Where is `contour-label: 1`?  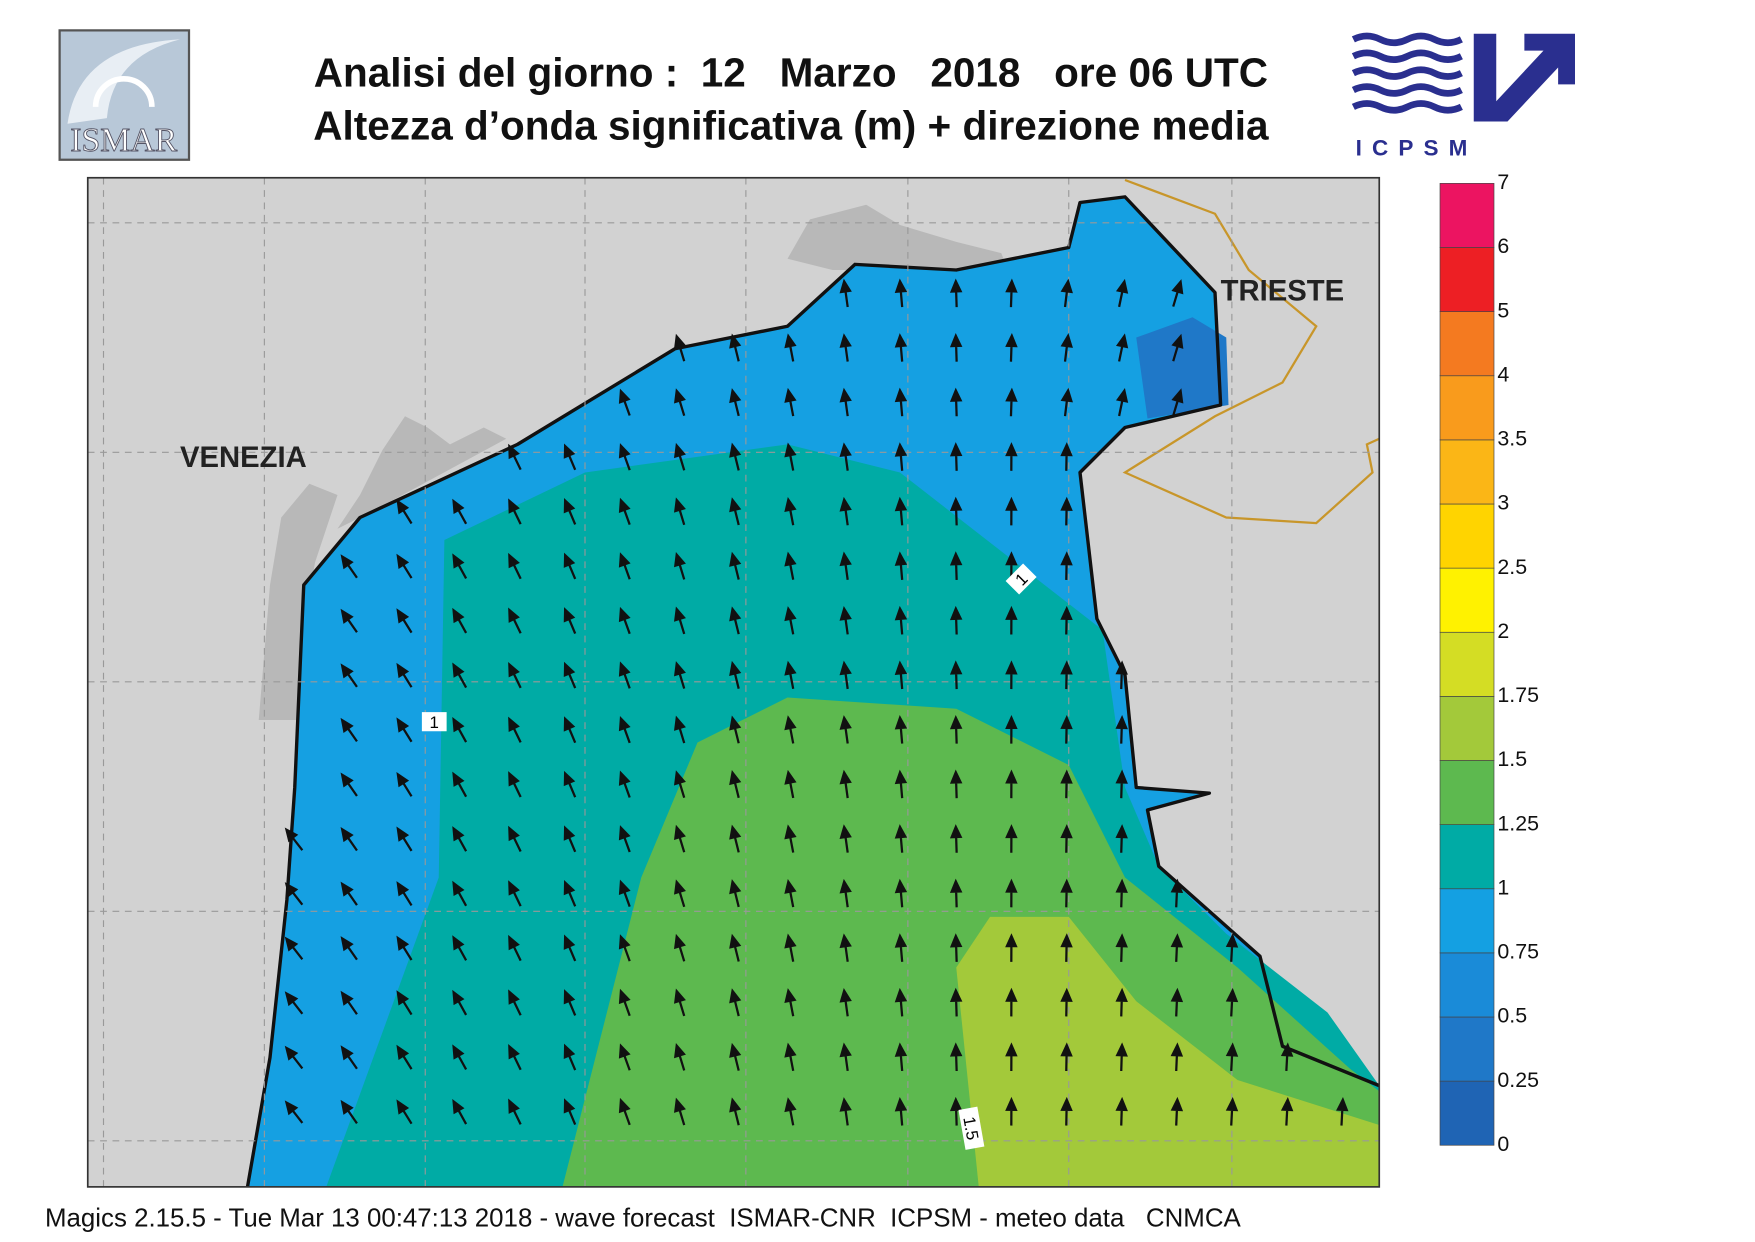 contour-label: 1 is located at coordinates (1021, 579).